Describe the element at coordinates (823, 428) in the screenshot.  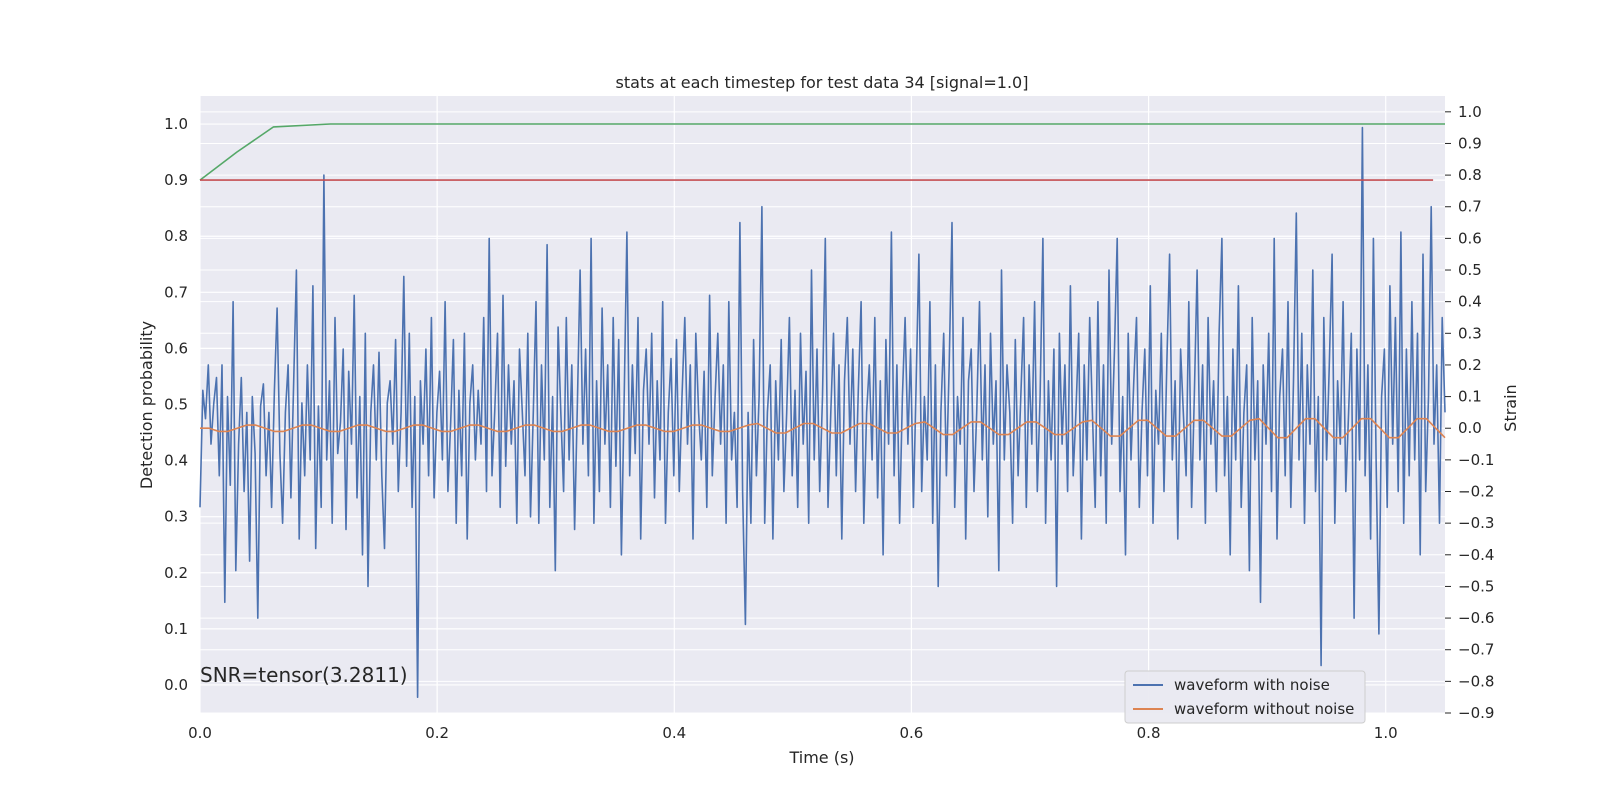
I see `clean-waveform-line` at that location.